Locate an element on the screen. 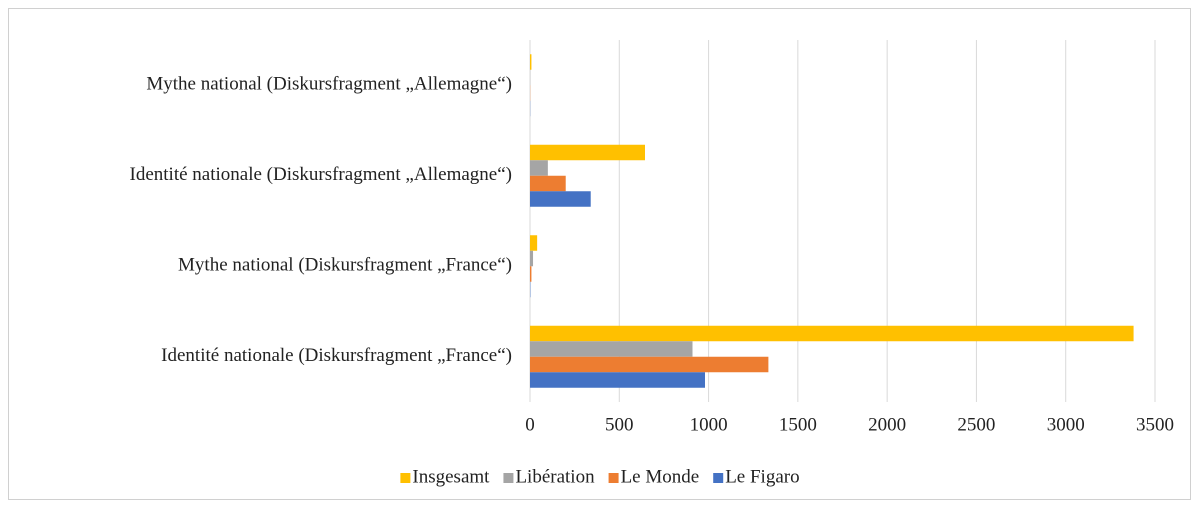 The image size is (1200, 508). x-tick-label: 3500 is located at coordinates (1155, 424).